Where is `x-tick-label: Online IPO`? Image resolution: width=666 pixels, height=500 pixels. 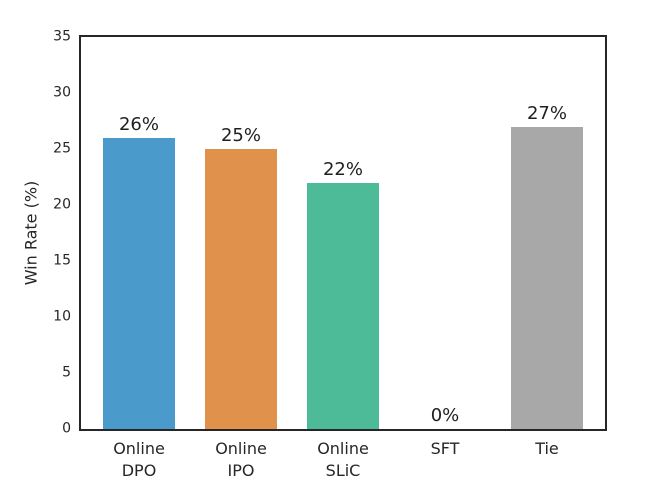
x-tick-label: Online IPO is located at coordinates (241, 460).